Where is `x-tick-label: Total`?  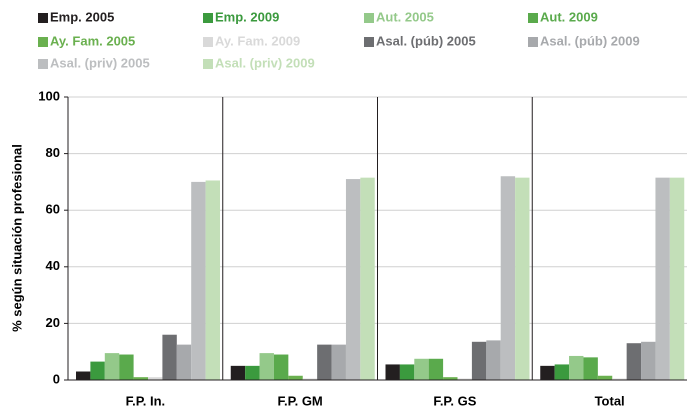
x-tick-label: Total is located at coordinates (610, 400).